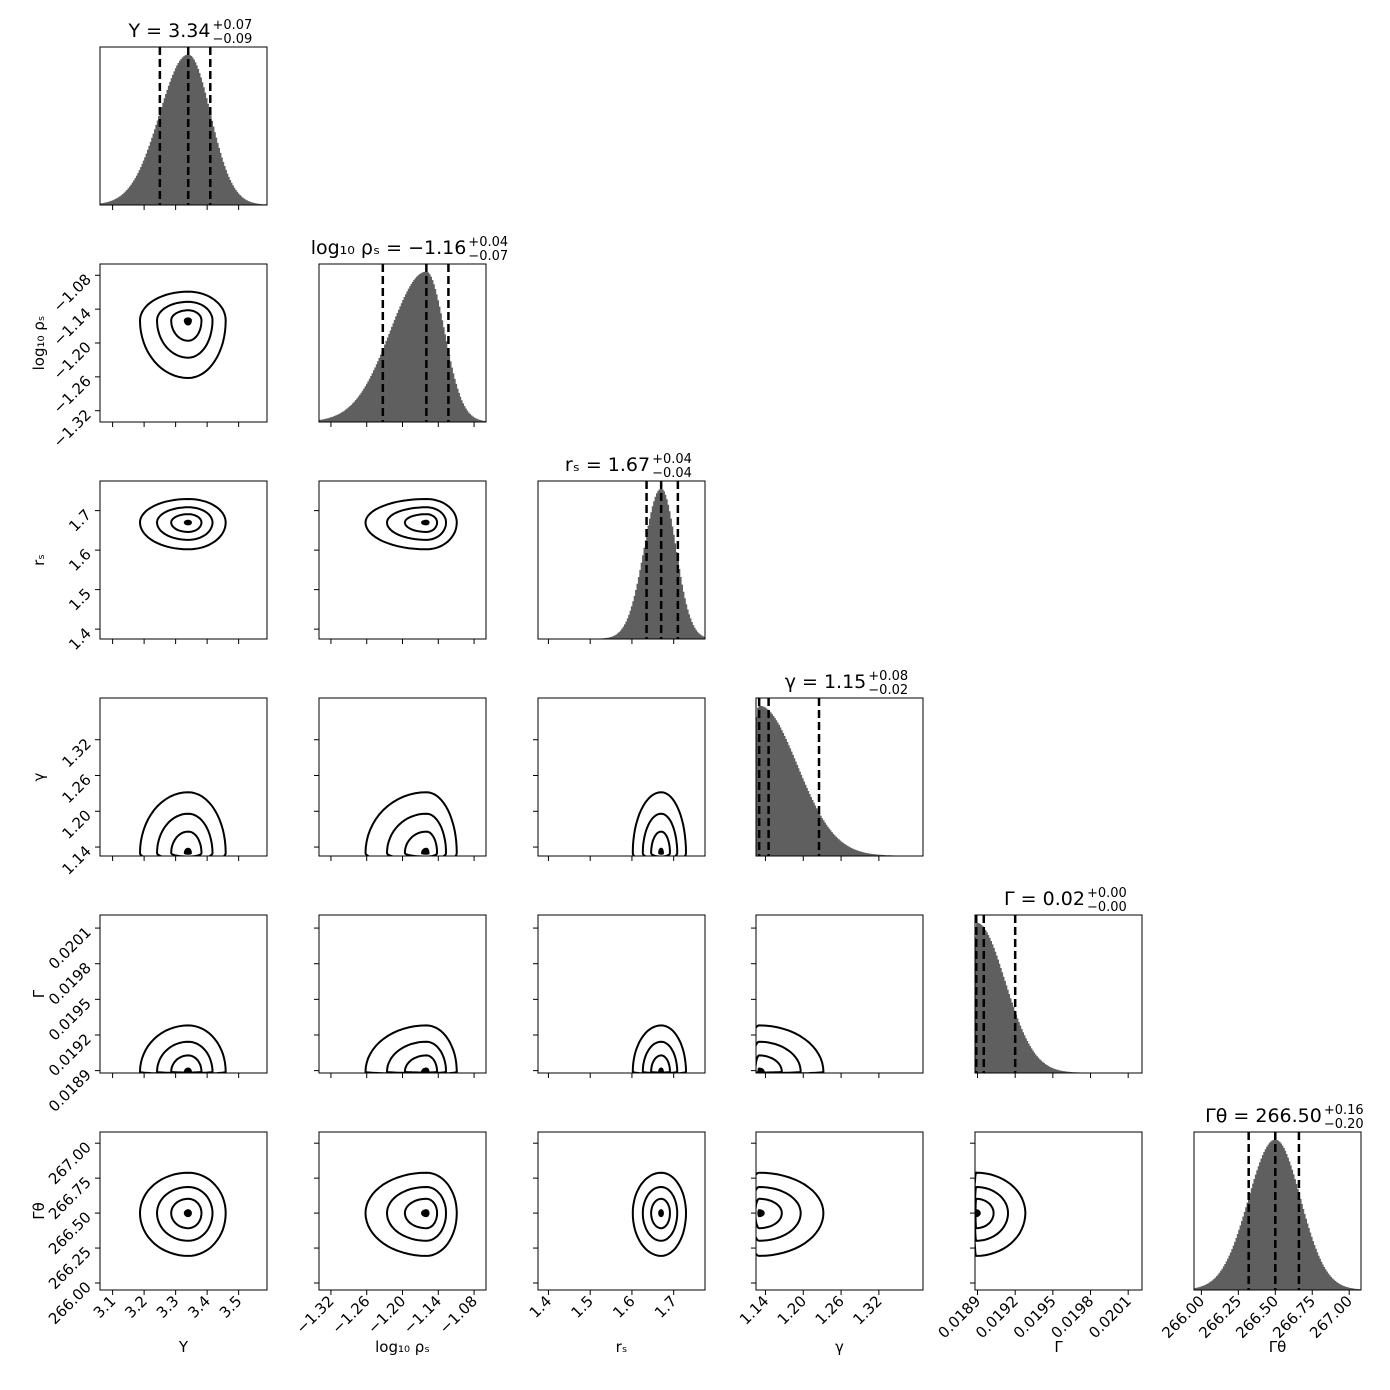  Describe the element at coordinates (231, 1307) in the screenshot. I see `x-tick-label-Y: 3.5` at that location.